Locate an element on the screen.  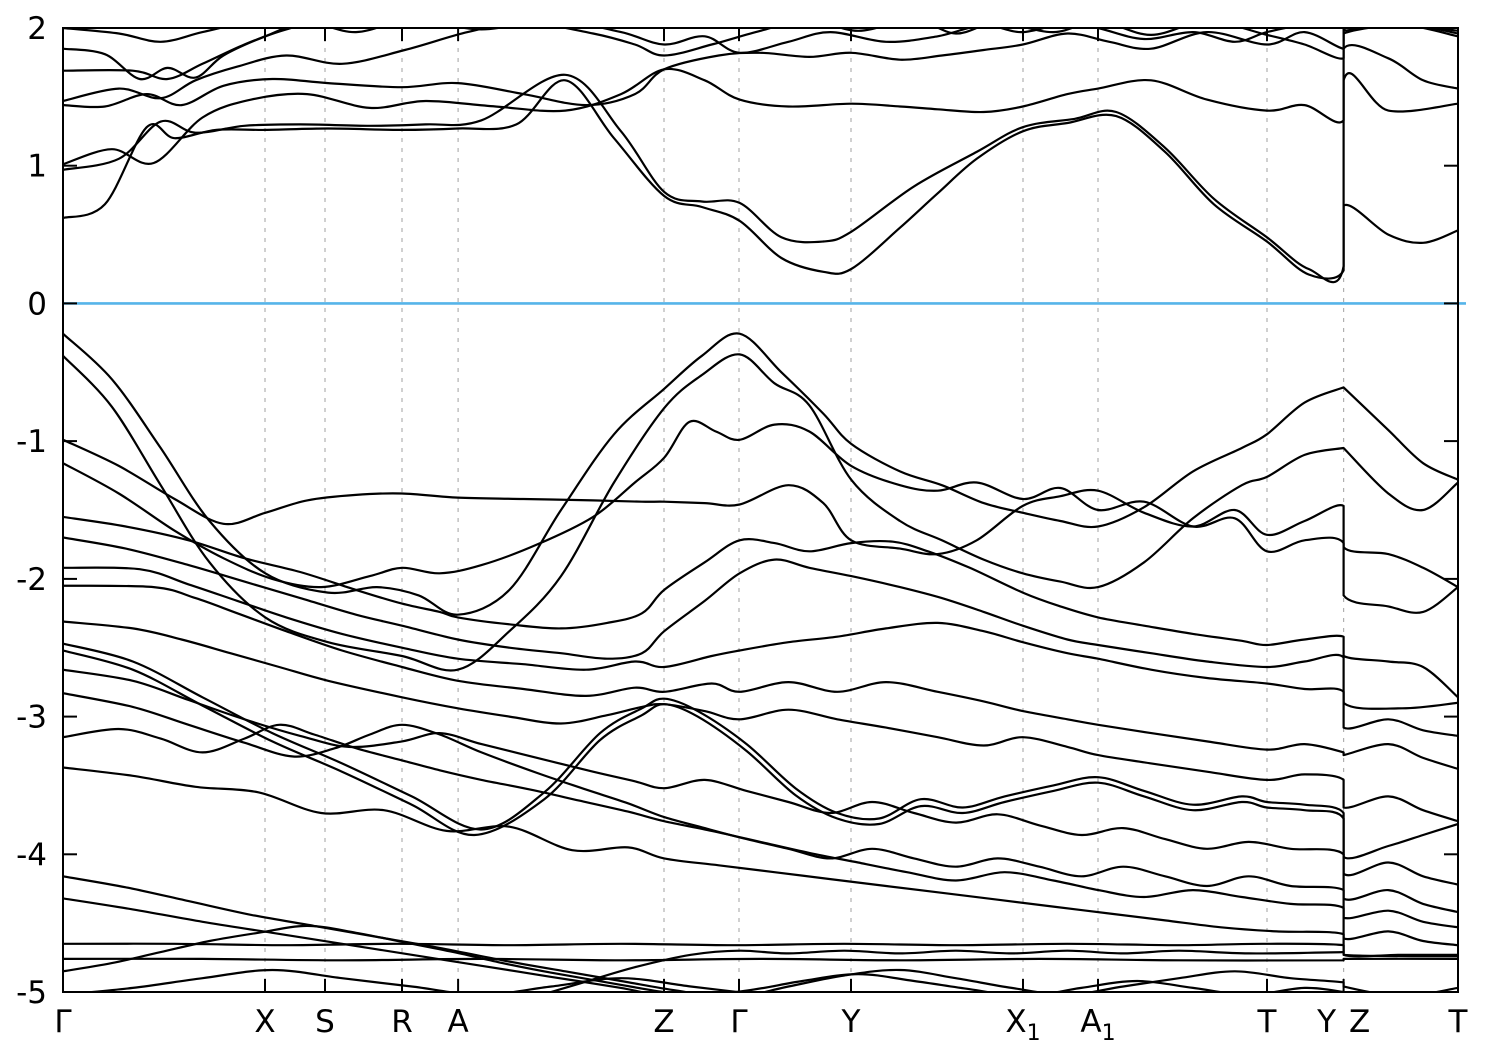
y-tick-label: -1 is located at coordinates (31, 442).